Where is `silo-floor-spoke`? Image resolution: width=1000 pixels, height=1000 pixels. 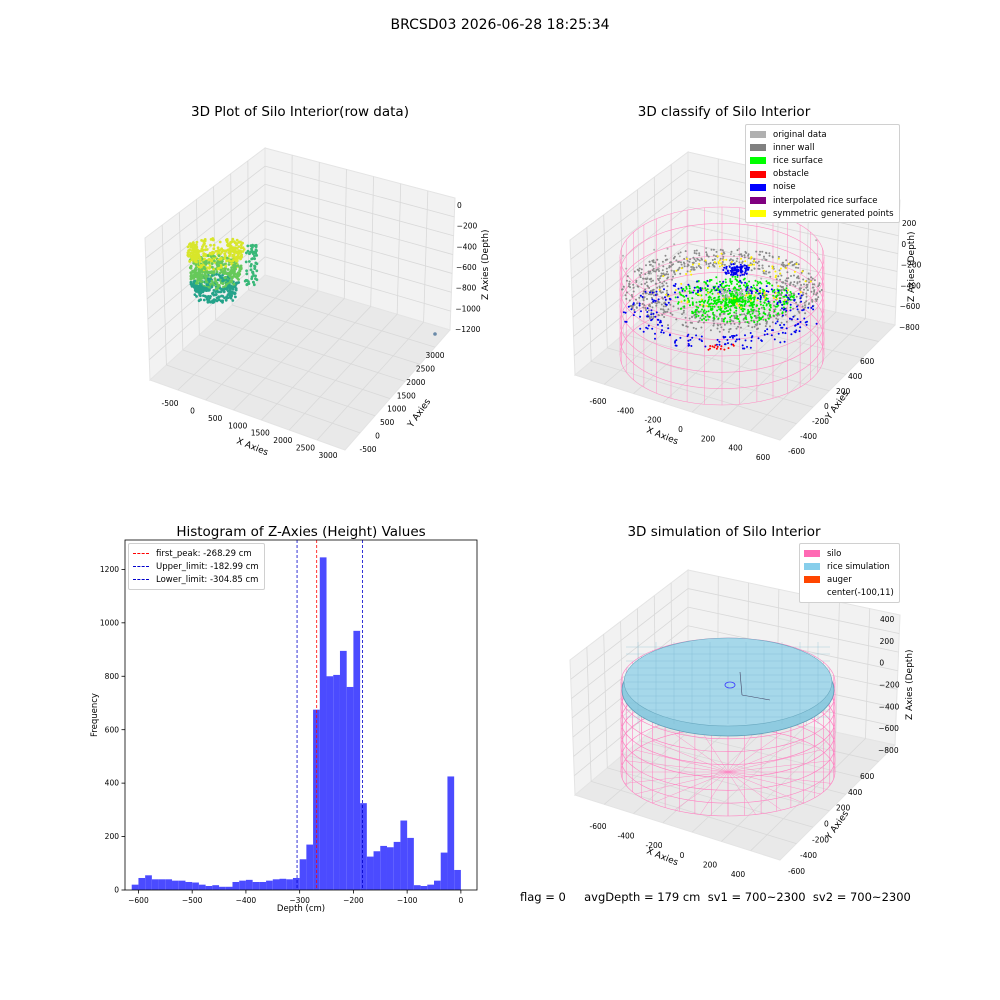
silo-floor-spoke is located at coordinates (701, 753).